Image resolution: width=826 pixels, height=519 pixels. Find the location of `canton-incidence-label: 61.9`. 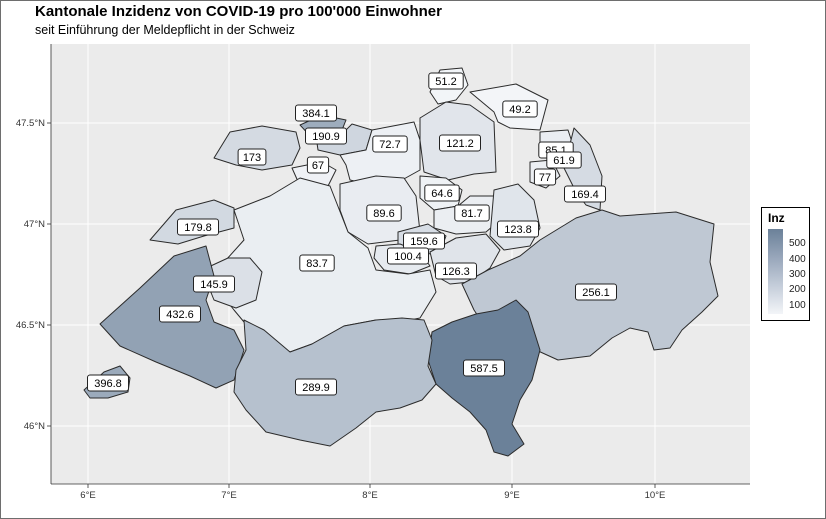

canton-incidence-label: 61.9 is located at coordinates (564, 160).